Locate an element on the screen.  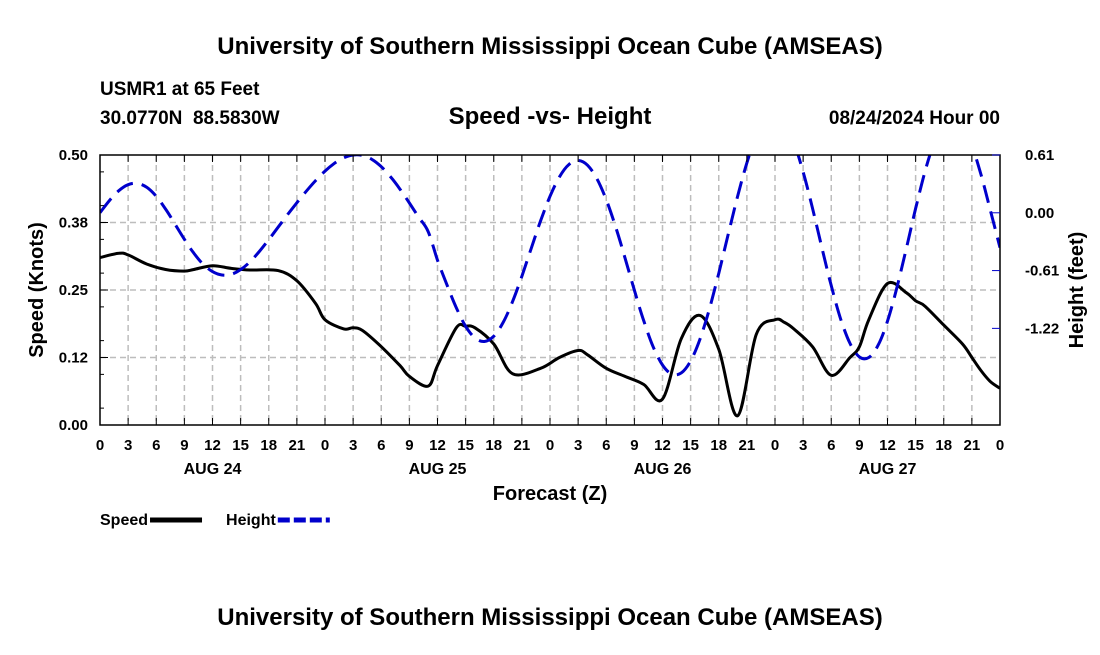
x-axis-label: Forecast (Z) is located at coordinates (550, 494).